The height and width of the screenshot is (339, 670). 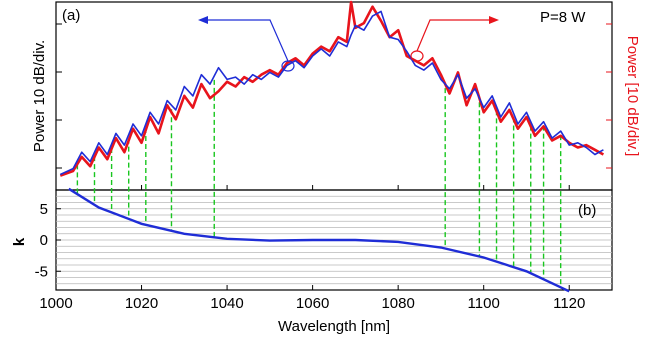 What do you see at coordinates (226, 303) in the screenshot?
I see `x-tick-label: 1040` at bounding box center [226, 303].